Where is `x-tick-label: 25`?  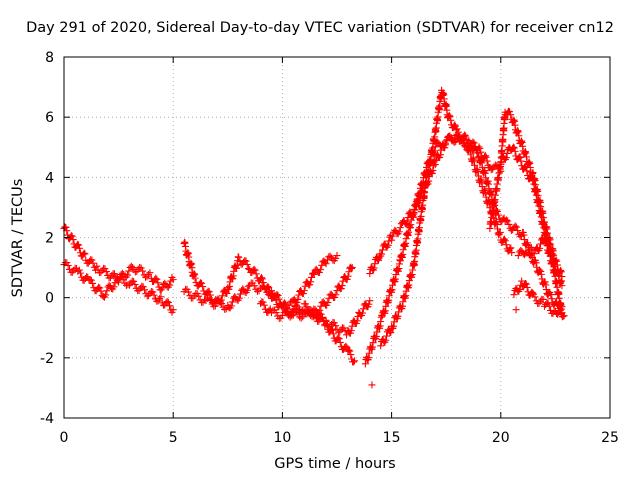
x-tick-label: 25 is located at coordinates (610, 438).